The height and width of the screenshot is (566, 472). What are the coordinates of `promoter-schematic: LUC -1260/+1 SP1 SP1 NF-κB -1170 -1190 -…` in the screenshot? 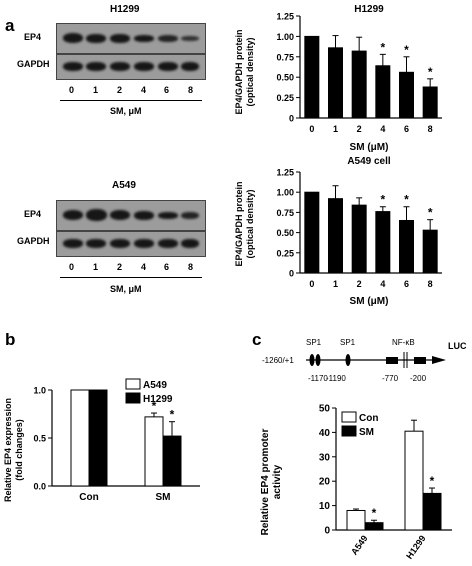 It's located at (364, 360).